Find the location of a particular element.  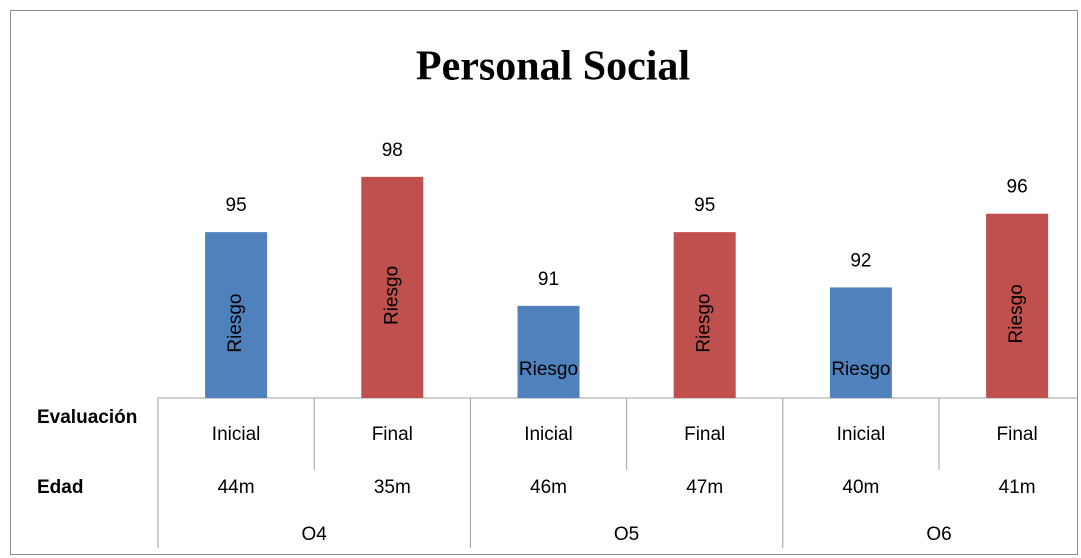

group-label: O6 is located at coordinates (938, 534).